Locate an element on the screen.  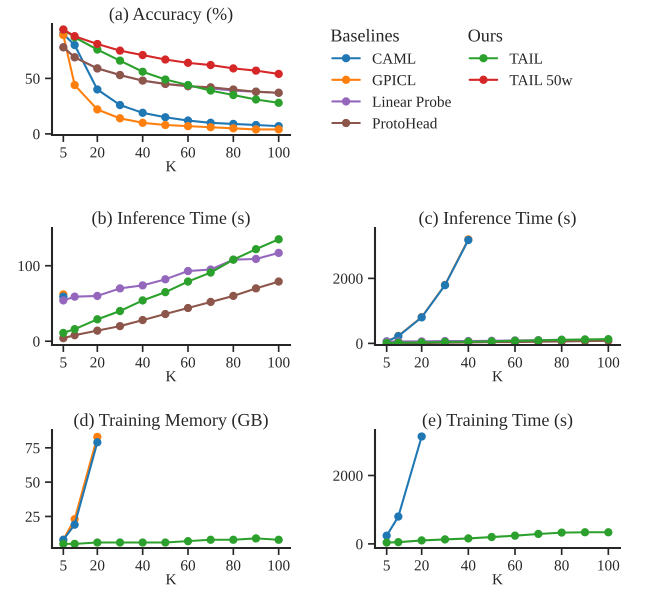
y-tick-label: 25 is located at coordinates (33, 517).